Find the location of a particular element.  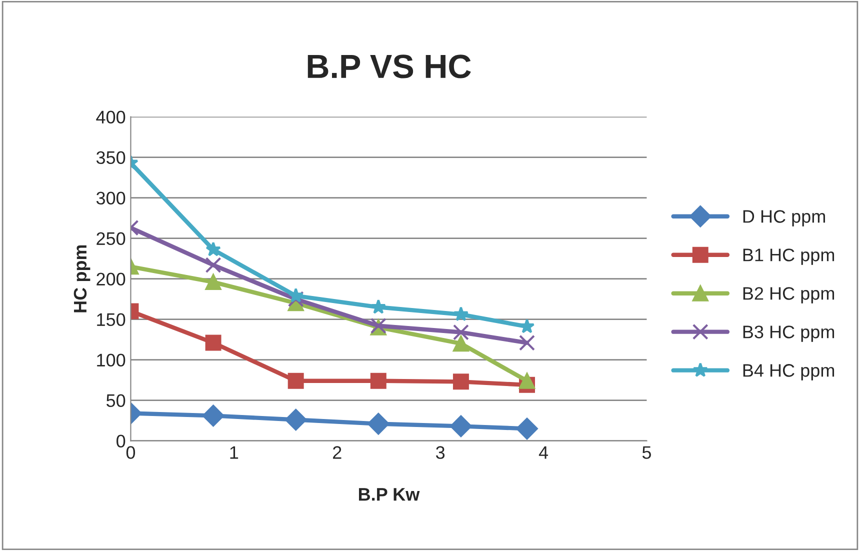

x-tick-label: 2 is located at coordinates (337, 452).